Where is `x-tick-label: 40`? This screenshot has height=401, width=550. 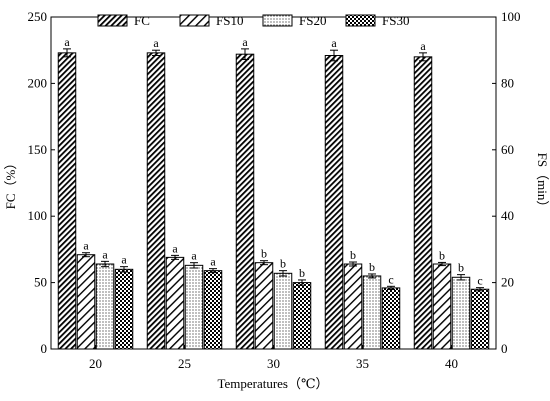
x-tick-label: 40 is located at coordinates (451, 363).